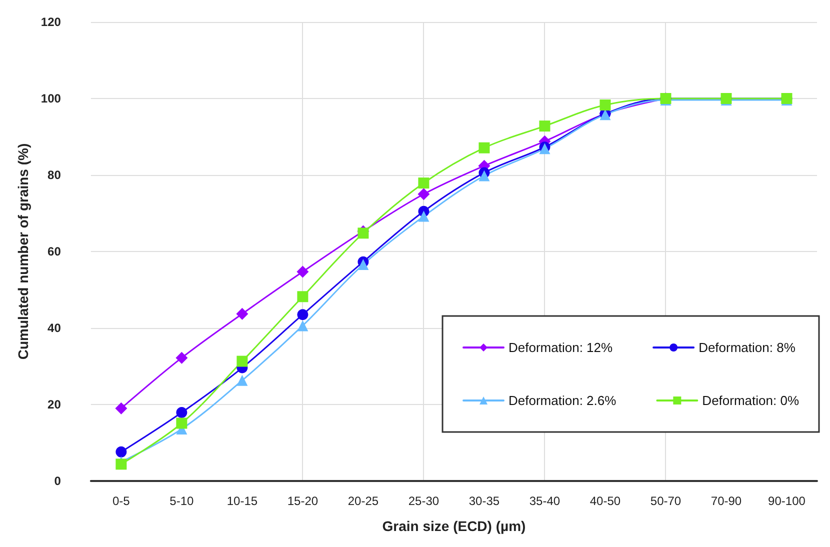 This screenshot has width=830, height=547. I want to click on x-tick-label: 0-5, so click(121, 501).